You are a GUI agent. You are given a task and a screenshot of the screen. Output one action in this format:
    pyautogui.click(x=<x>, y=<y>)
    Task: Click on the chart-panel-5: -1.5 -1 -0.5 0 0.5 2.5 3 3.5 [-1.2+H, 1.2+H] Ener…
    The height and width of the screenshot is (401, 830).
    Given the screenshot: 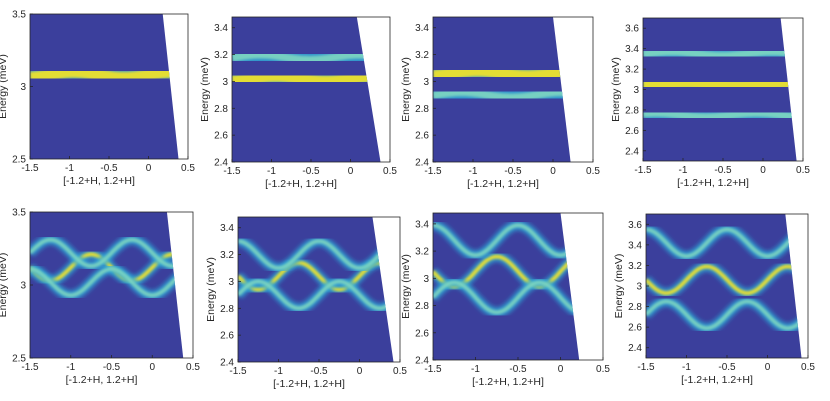 What is the action you would take?
    pyautogui.click(x=100, y=297)
    